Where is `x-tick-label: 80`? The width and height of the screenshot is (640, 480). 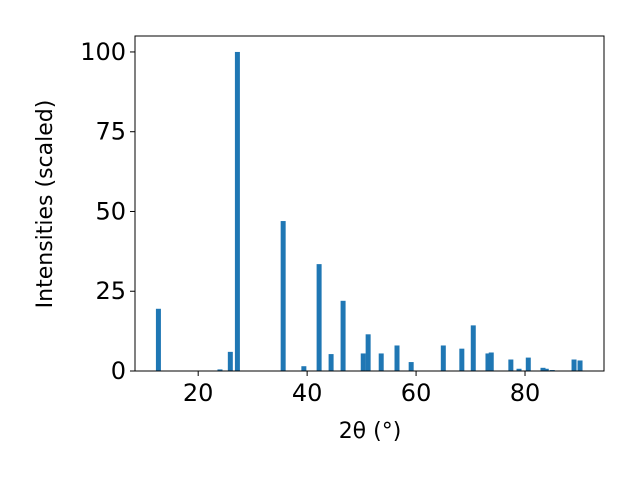
x-tick-label: 80 is located at coordinates (525, 393).